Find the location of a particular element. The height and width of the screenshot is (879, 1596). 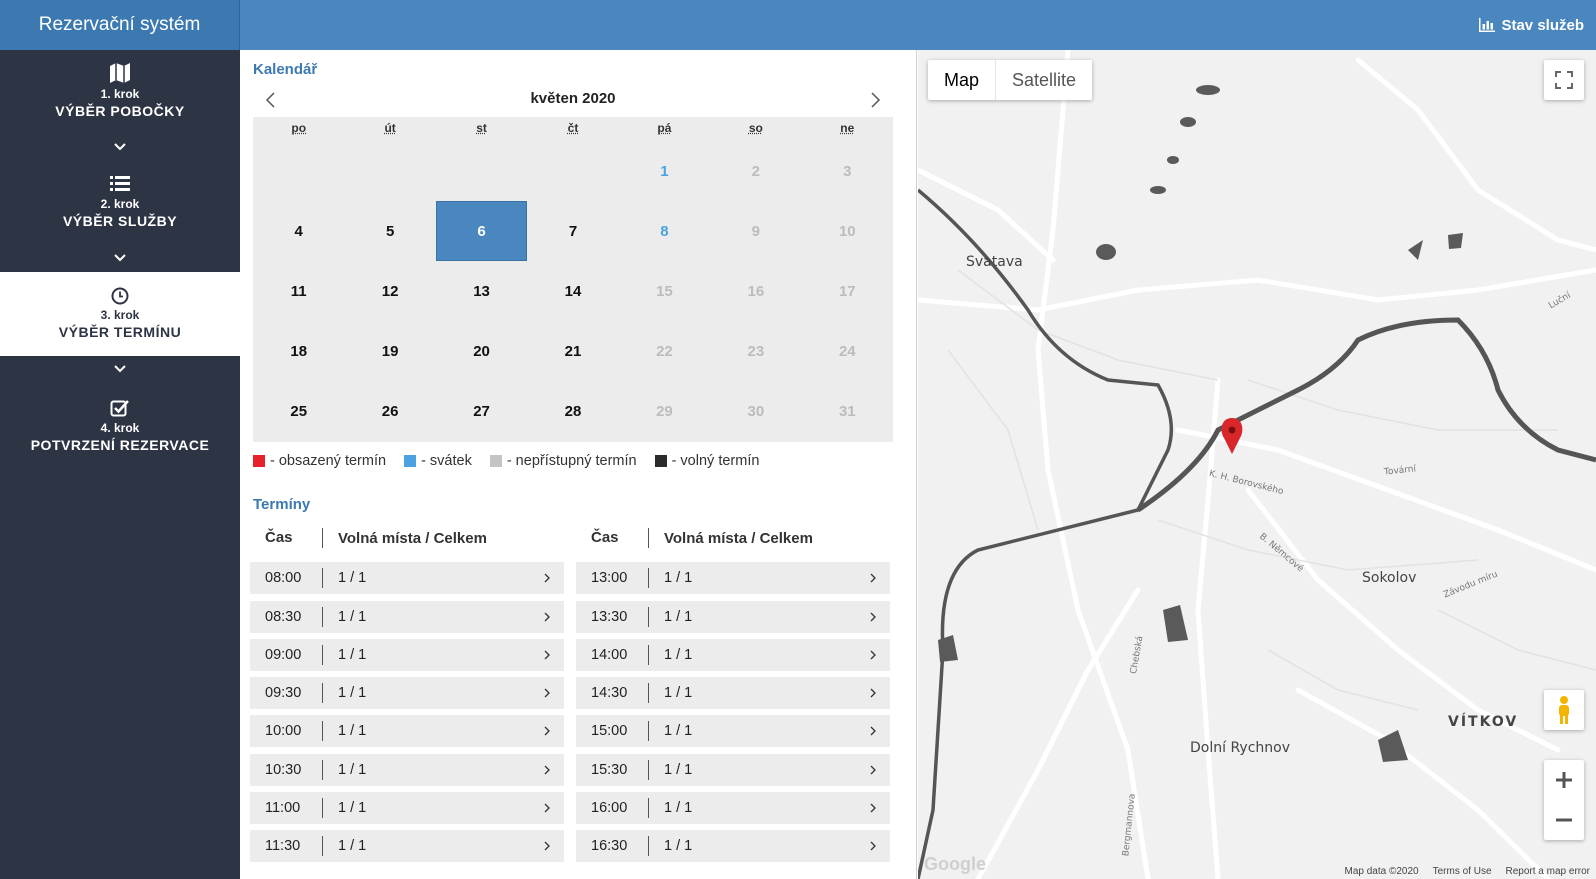

column-header-capacity: Volná místa / Celkem is located at coordinates (738, 538).